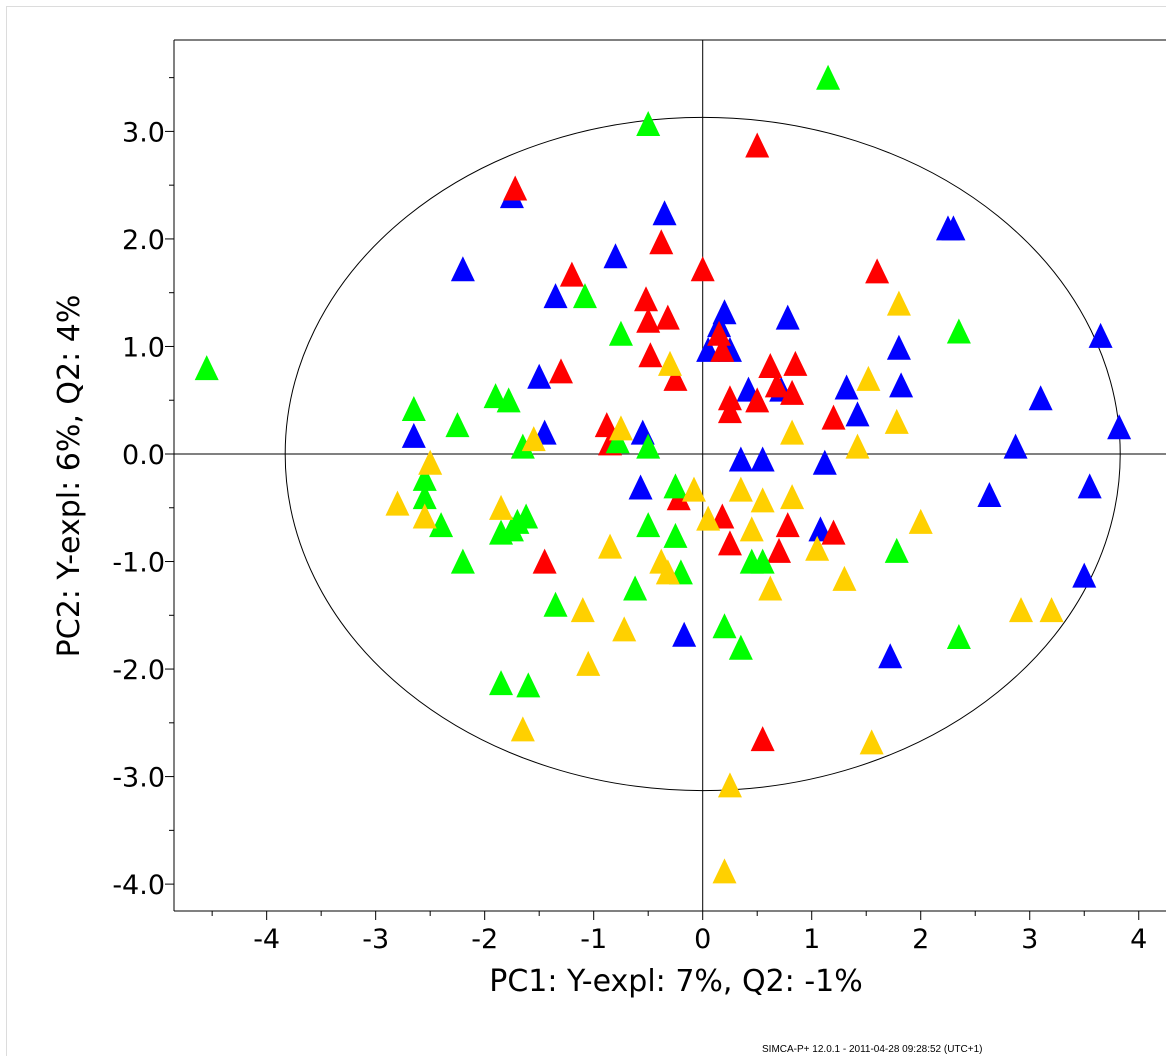  What do you see at coordinates (138, 778) in the screenshot?
I see `y-tick-label: -3.0` at bounding box center [138, 778].